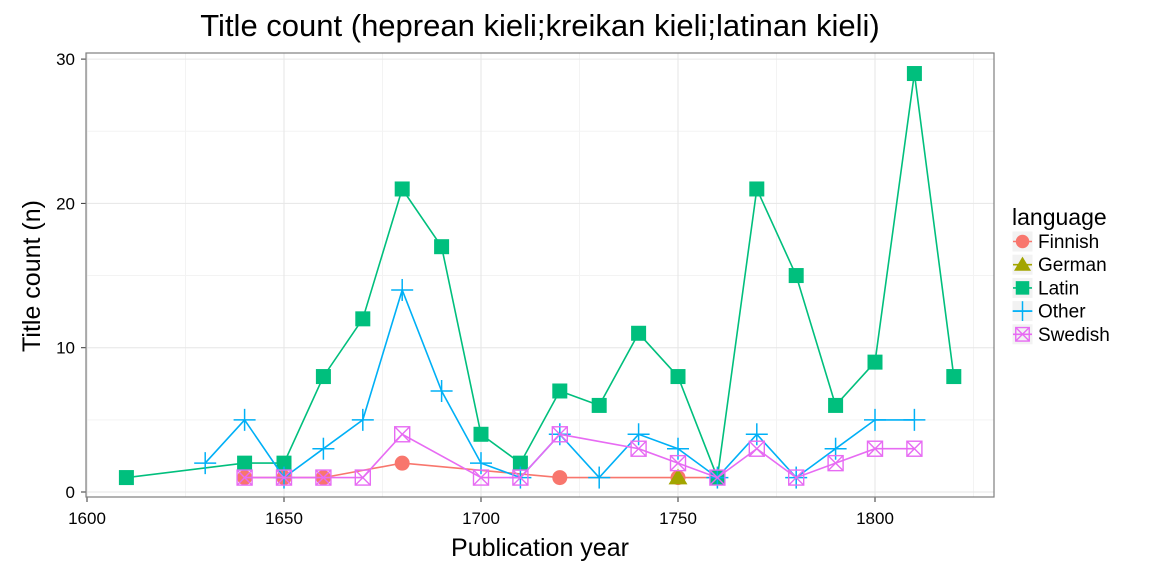 This screenshot has height=576, width=1152. I want to click on legend-marker-swedish, so click(1022, 334).